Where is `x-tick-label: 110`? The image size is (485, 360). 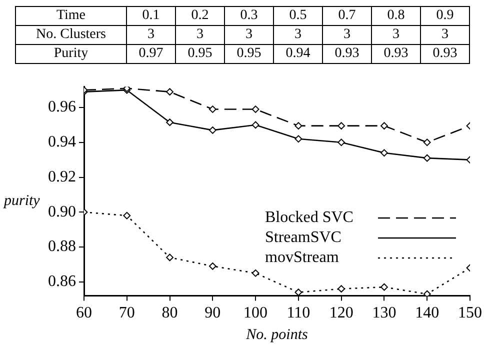 x-tick-label: 110 is located at coordinates (298, 313).